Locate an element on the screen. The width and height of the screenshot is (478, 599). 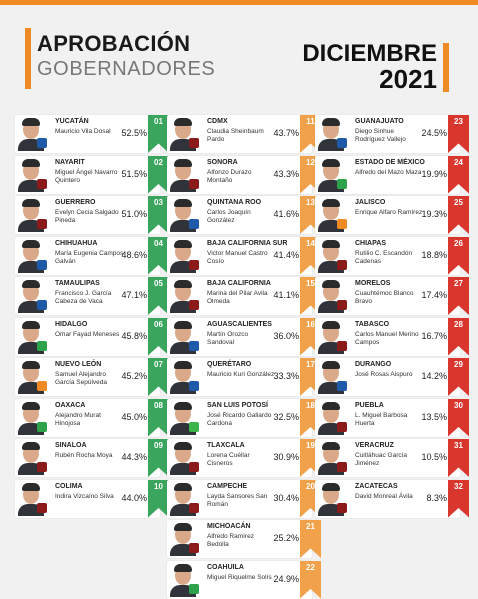
approval-percentage: 32.5% is located at coordinates (286, 416).